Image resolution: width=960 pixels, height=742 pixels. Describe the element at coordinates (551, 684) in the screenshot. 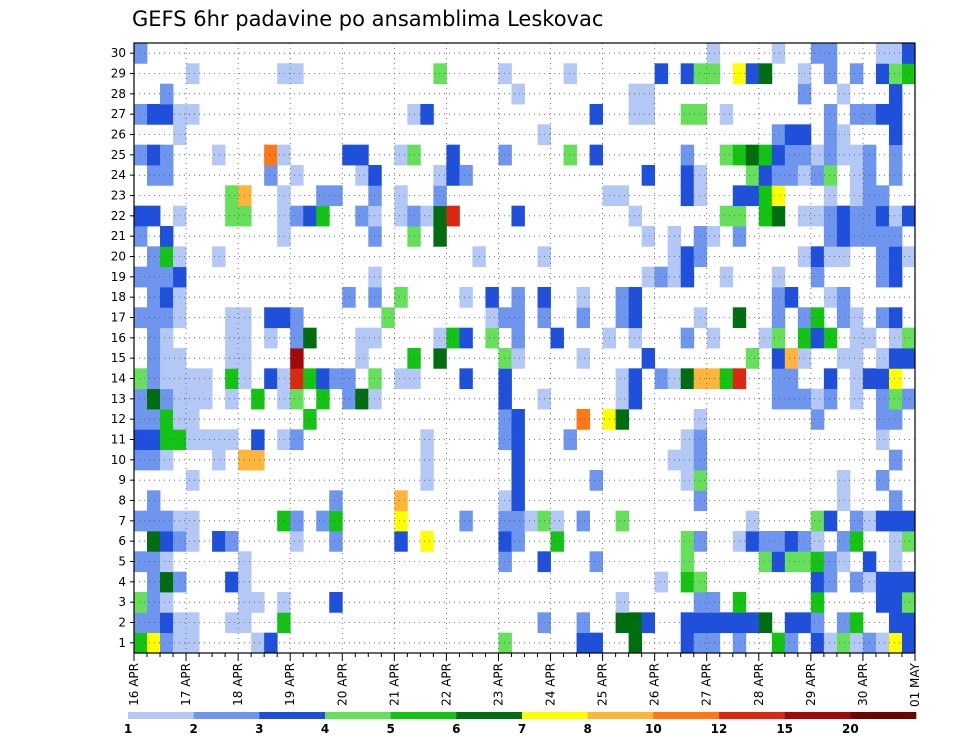

I see `x-tick-label: 24 APR` at that location.